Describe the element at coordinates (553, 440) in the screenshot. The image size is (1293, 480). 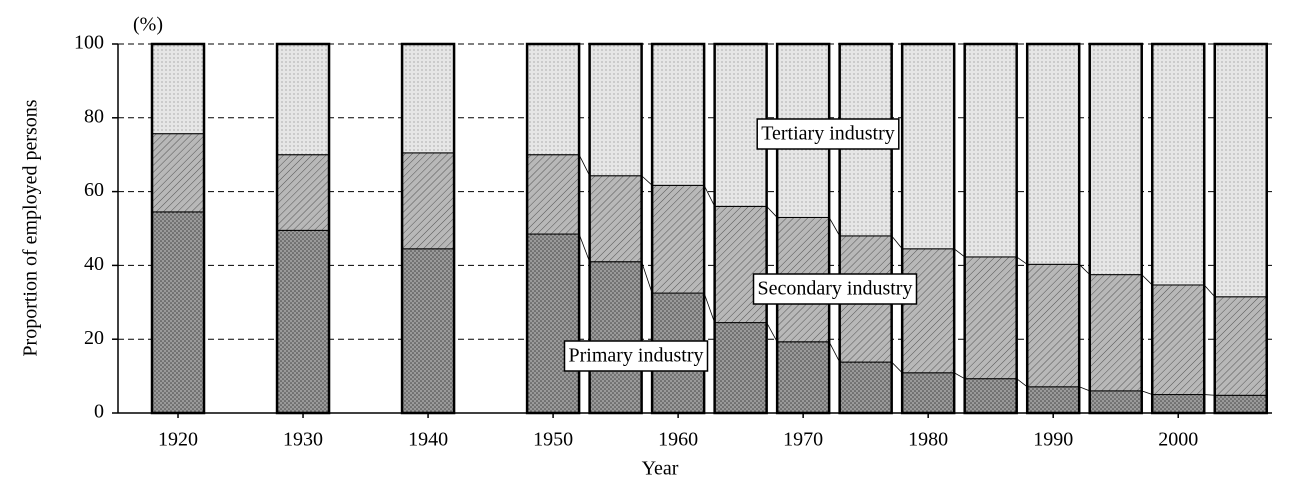
I see `x-tick-label: 1950` at that location.